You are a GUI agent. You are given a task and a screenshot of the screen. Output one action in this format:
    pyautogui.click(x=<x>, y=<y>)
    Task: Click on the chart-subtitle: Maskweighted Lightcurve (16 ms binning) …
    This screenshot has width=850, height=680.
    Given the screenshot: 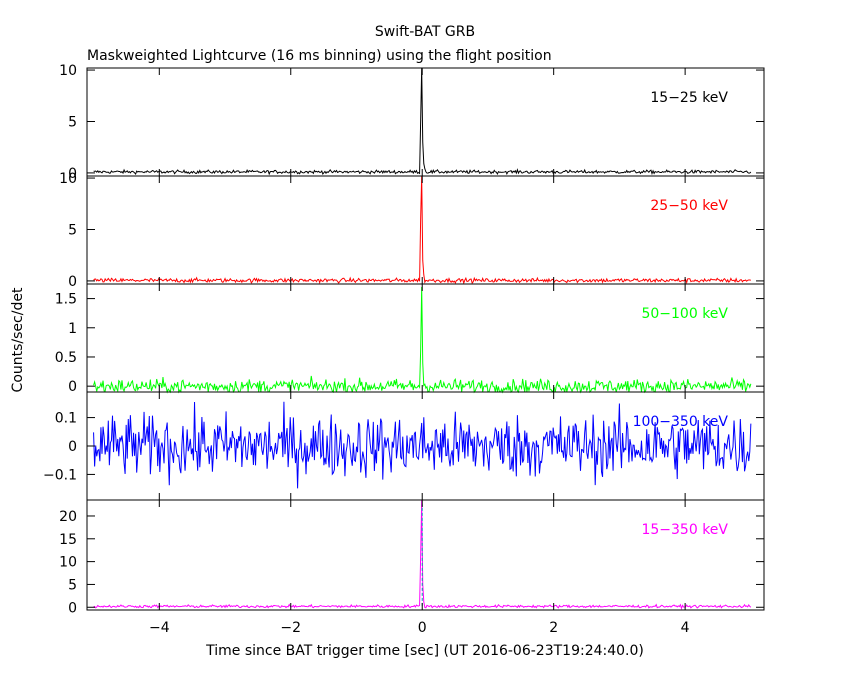 What is the action you would take?
    pyautogui.click(x=319, y=56)
    